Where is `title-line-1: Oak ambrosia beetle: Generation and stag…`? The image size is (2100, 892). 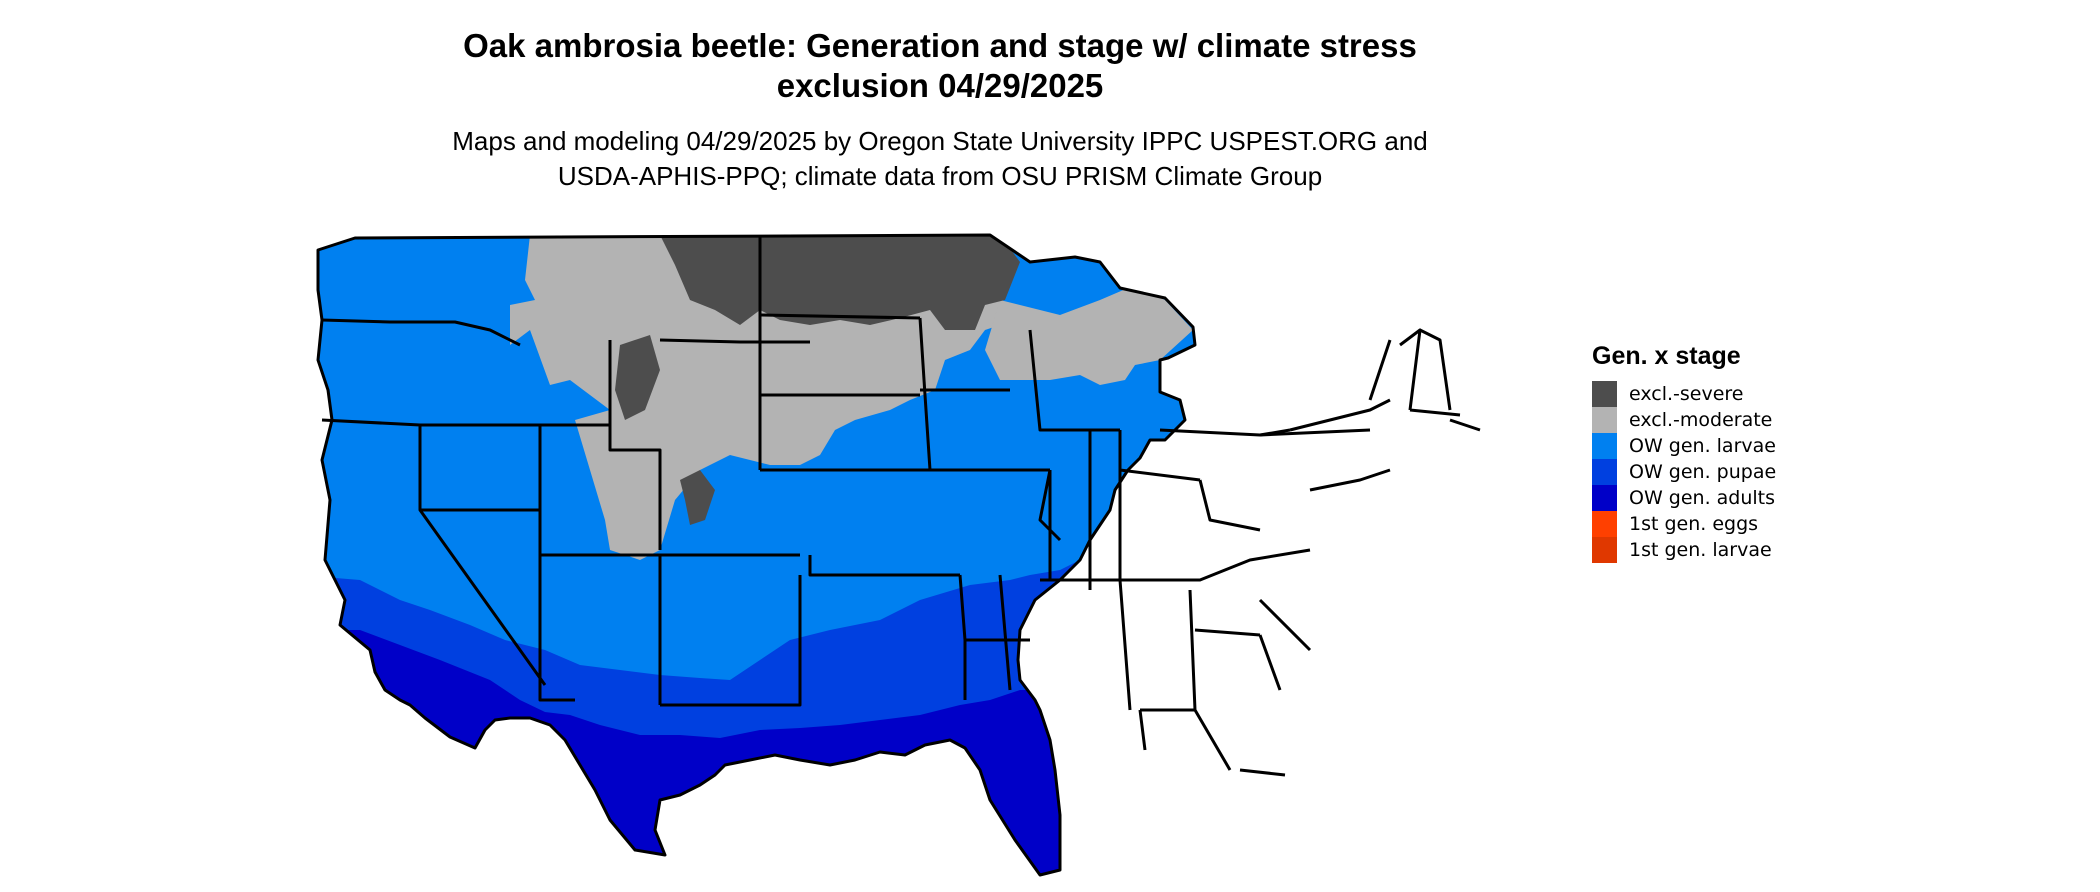 title-line-1: Oak ambrosia beetle: Generation and stag… is located at coordinates (940, 45).